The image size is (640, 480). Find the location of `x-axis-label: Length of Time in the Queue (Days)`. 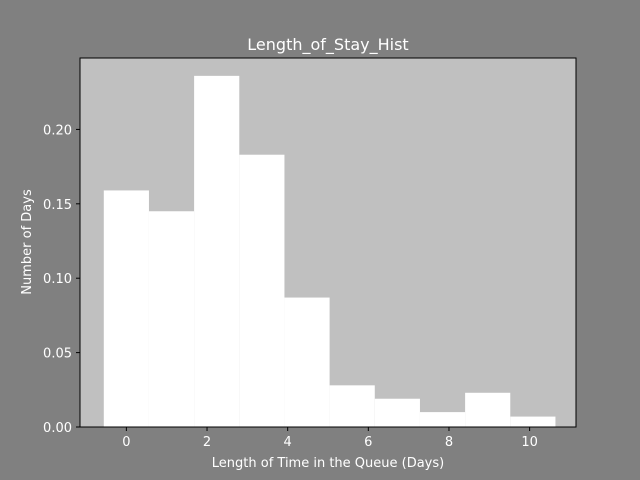

x-axis-label: Length of Time in the Queue (Days) is located at coordinates (328, 463).